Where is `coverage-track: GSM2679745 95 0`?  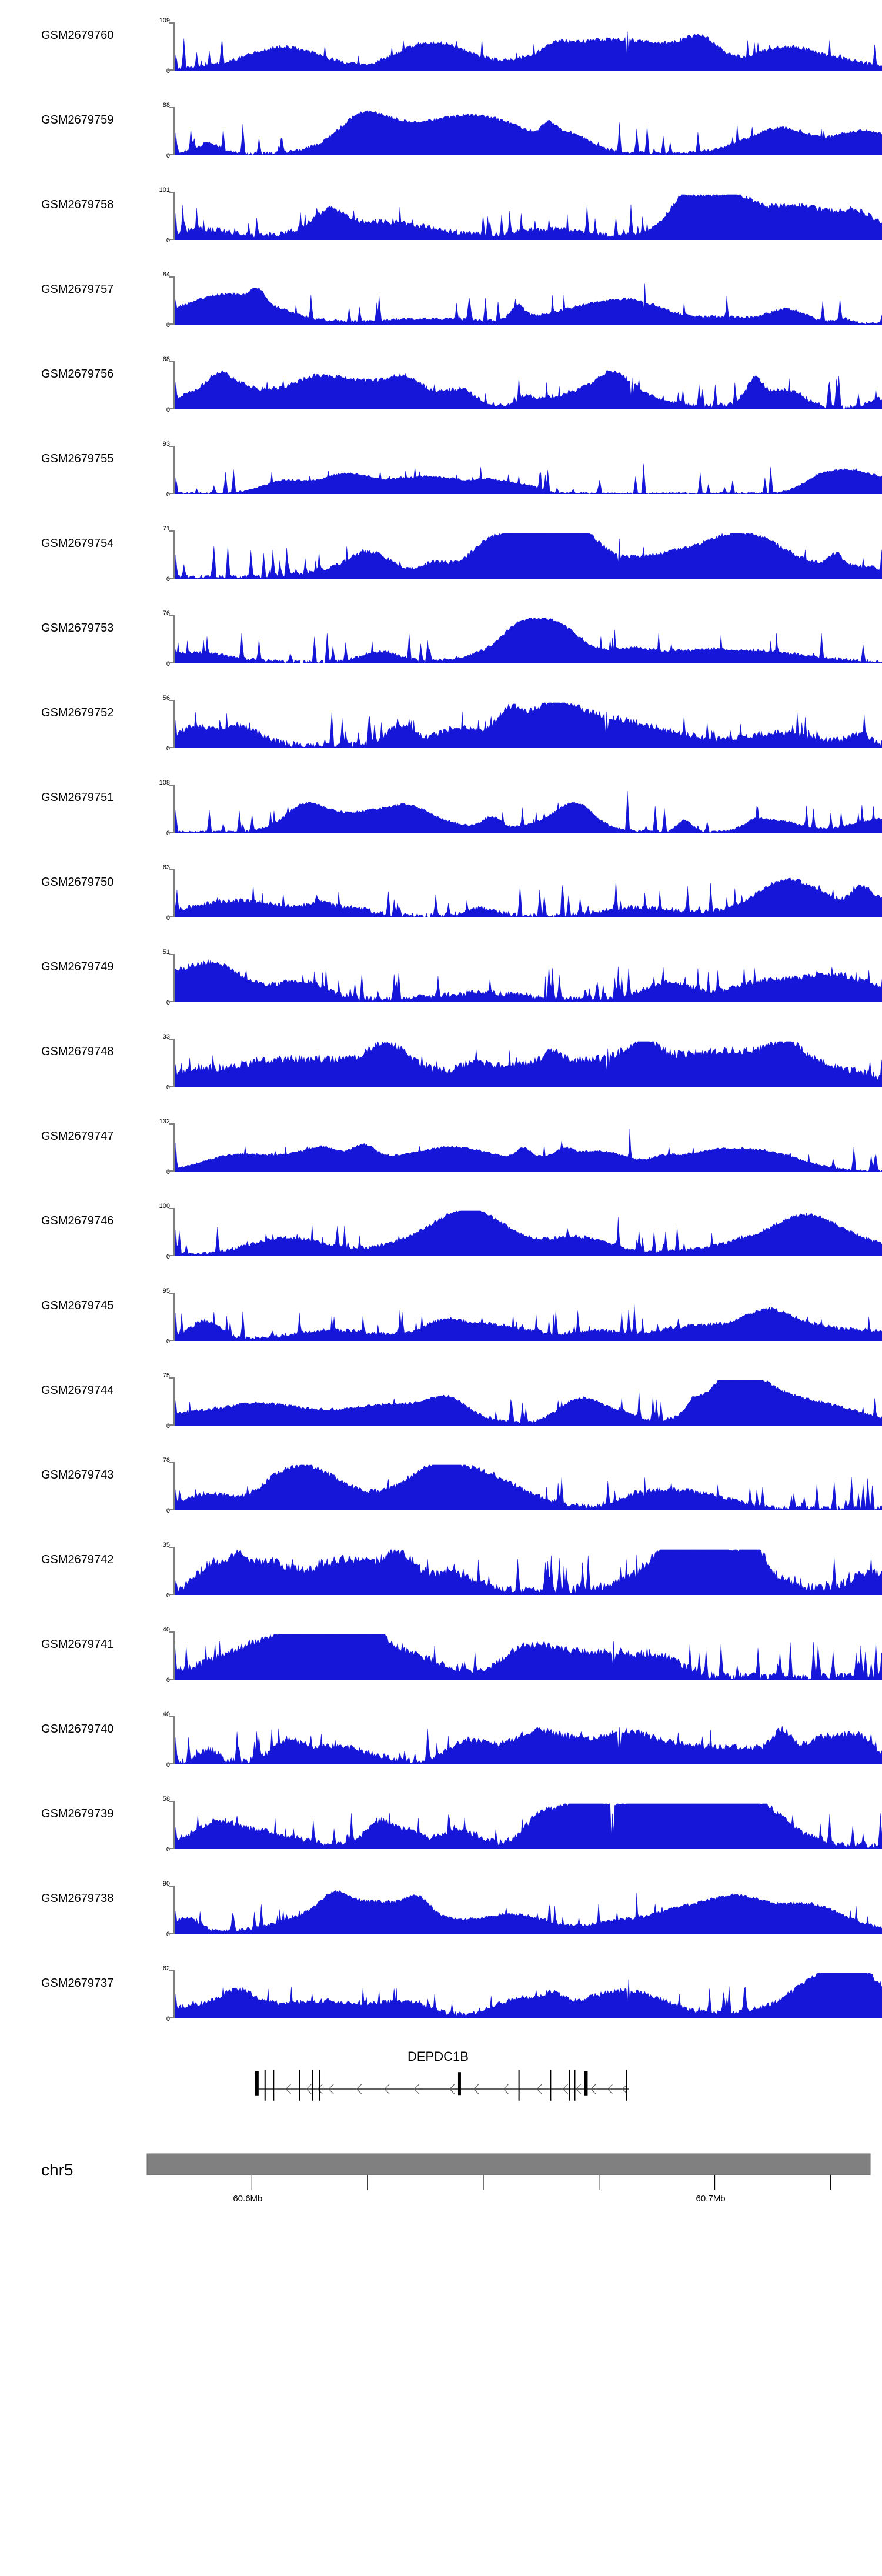 coverage-track: GSM2679745 95 0 is located at coordinates (441, 1312).